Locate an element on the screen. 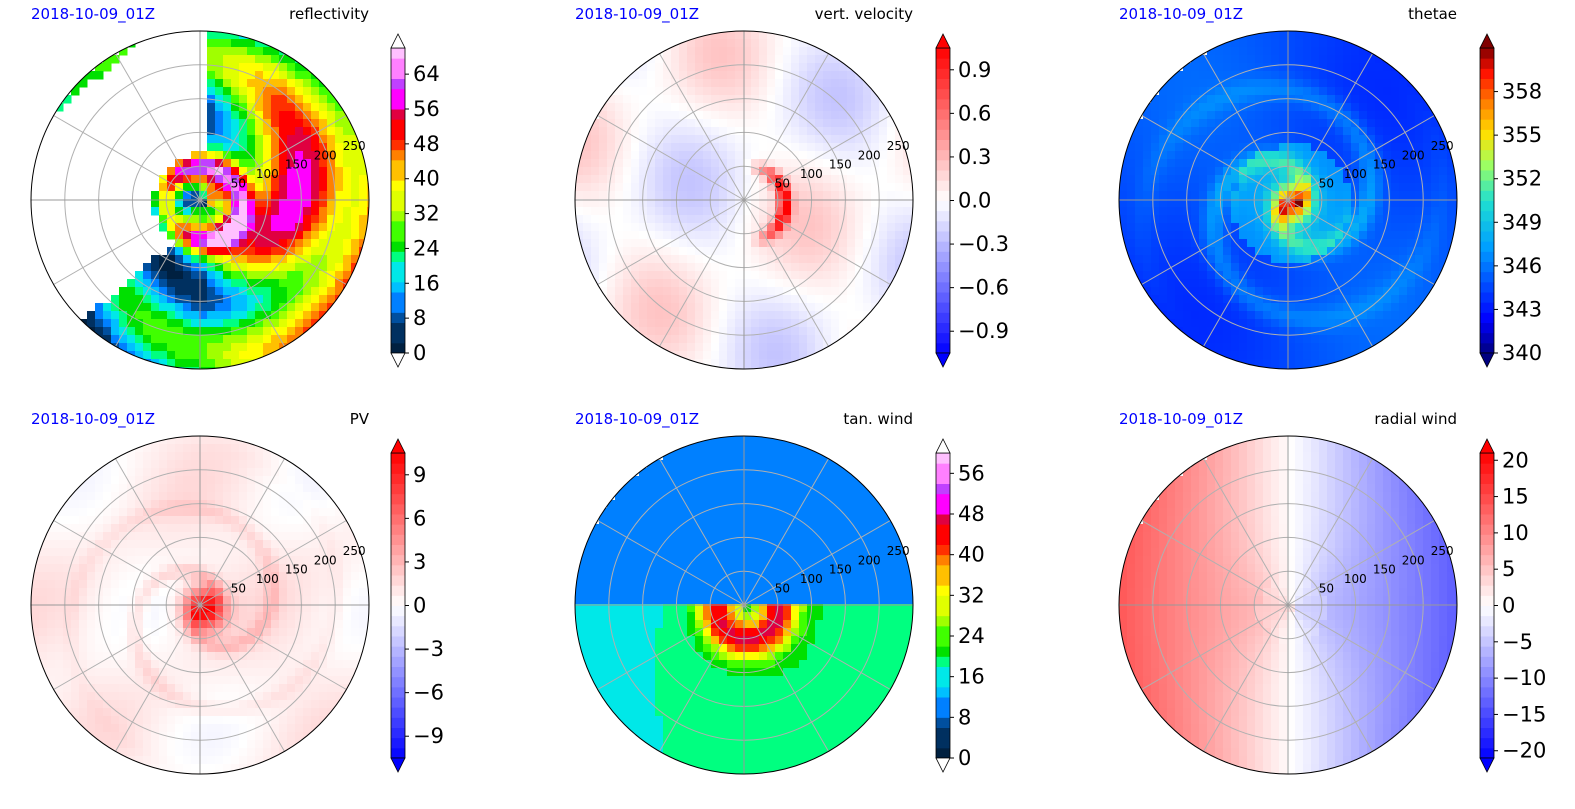 This screenshot has width=1575, height=809. colorbar-tick-label: 358 is located at coordinates (1522, 92).